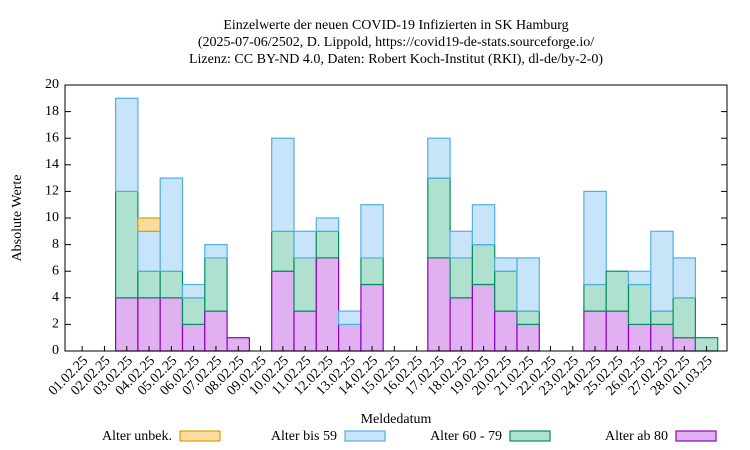 This screenshot has width=750, height=450. I want to click on y-tick-label: 2, so click(55, 324).